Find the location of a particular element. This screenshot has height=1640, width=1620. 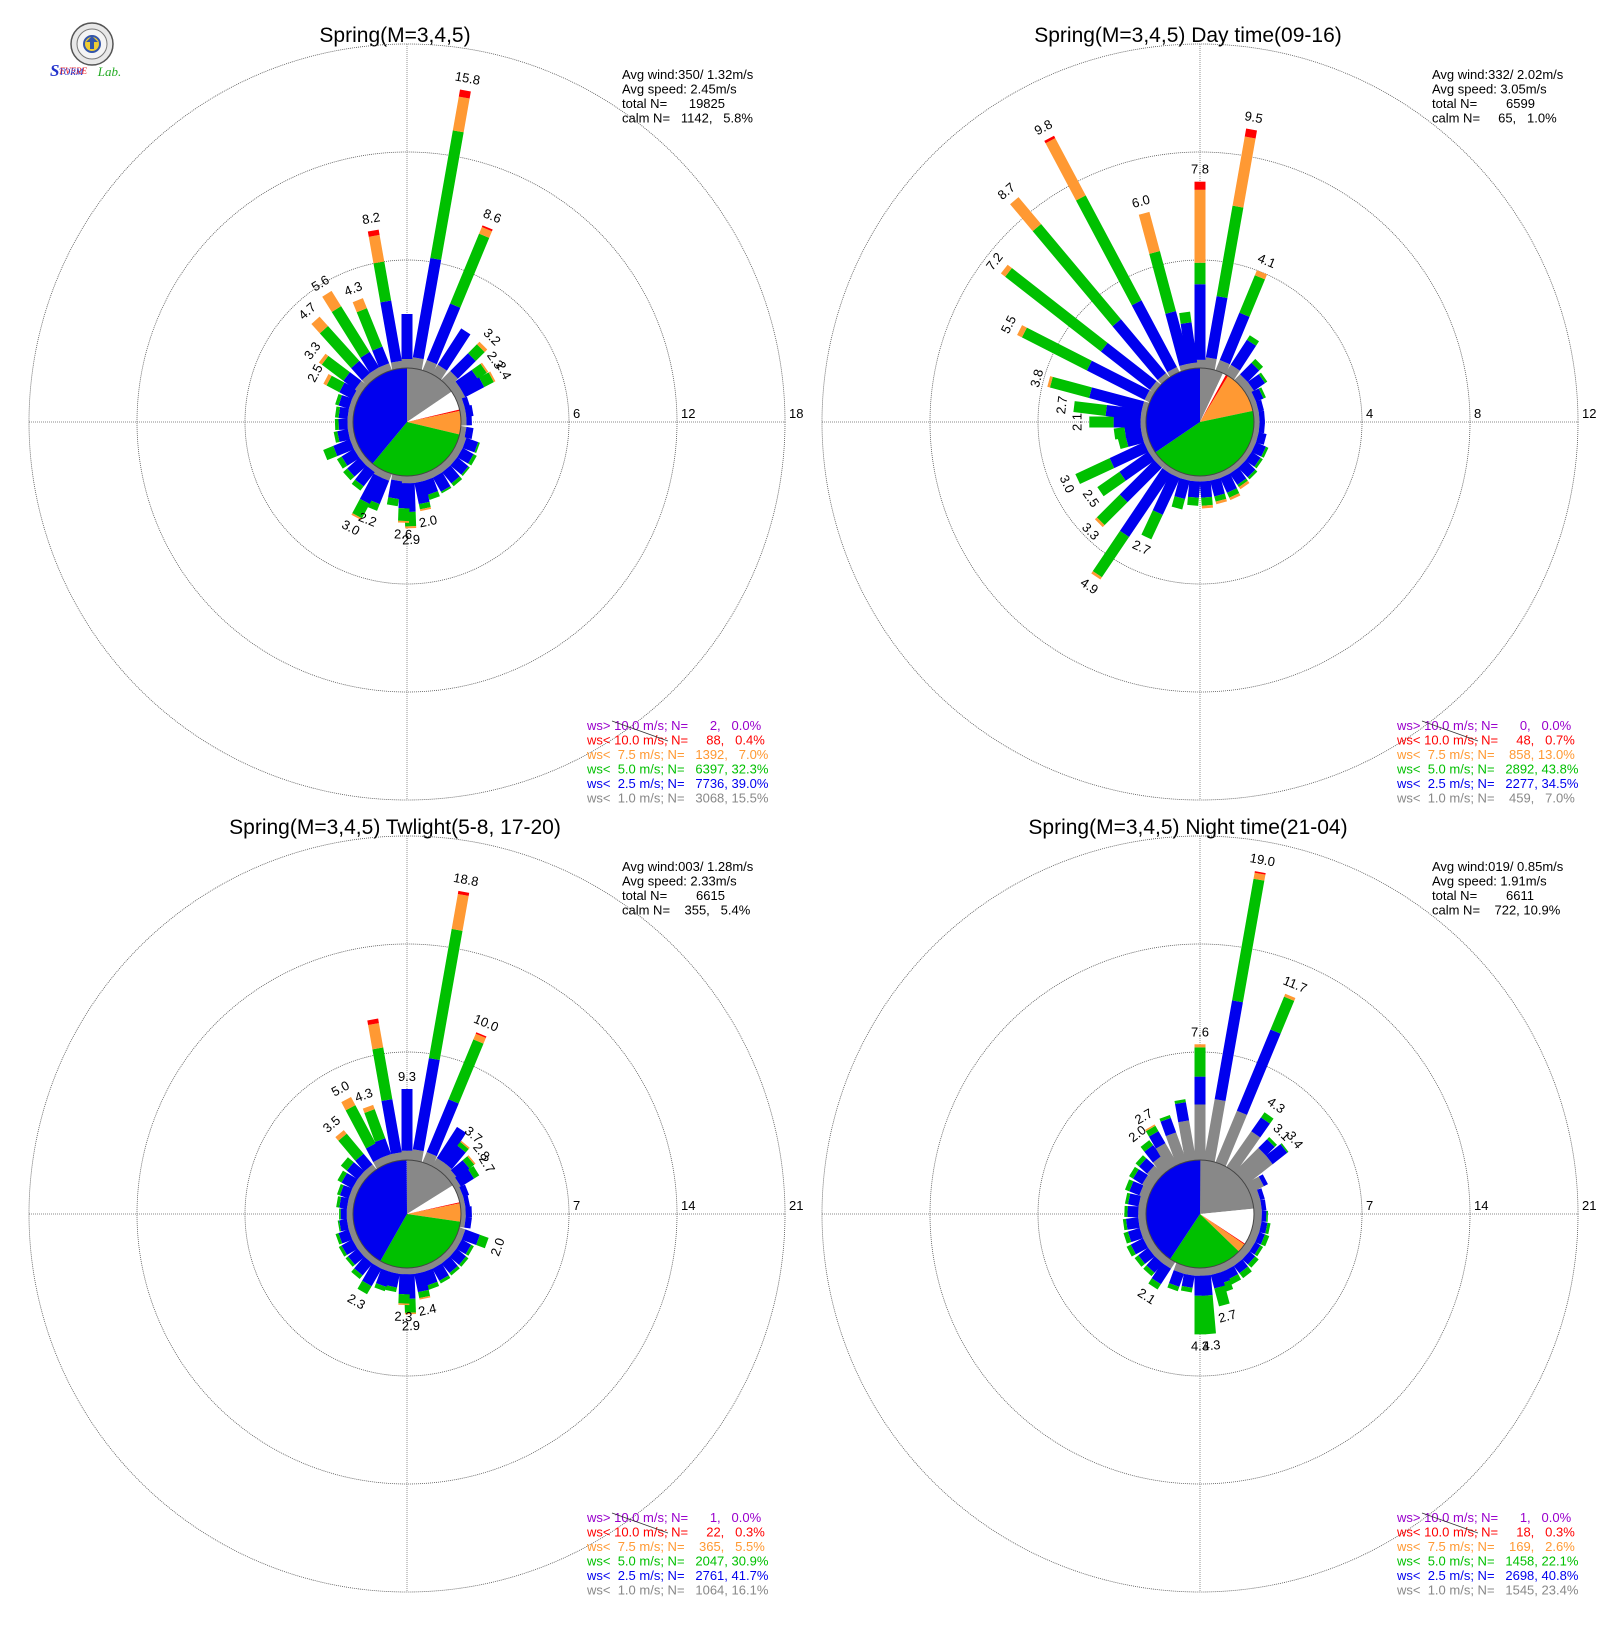

bar-value-label: 8.2 is located at coordinates (371, 218).